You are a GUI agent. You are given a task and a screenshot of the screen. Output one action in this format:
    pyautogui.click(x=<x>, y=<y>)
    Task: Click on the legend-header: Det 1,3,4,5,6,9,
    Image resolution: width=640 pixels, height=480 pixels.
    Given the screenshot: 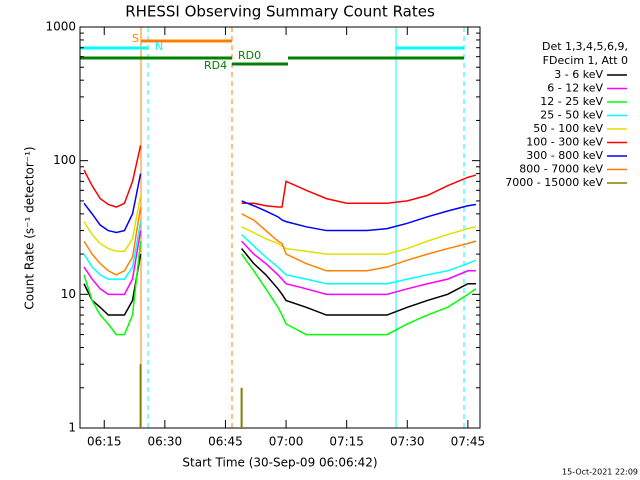 What is the action you would take?
    pyautogui.click(x=585, y=46)
    